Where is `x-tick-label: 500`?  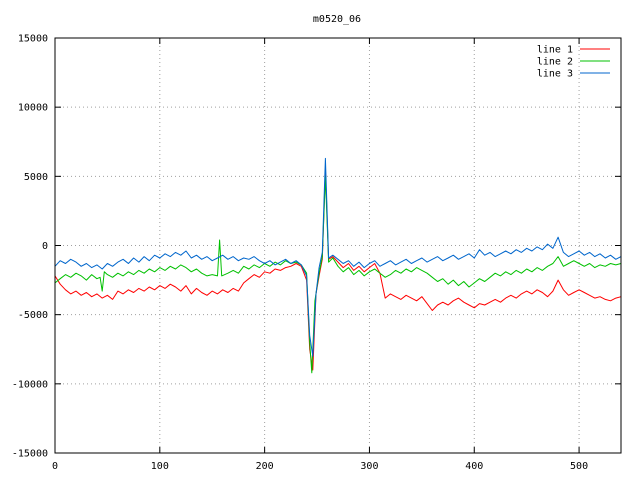
x-tick-label: 500 is located at coordinates (579, 466).